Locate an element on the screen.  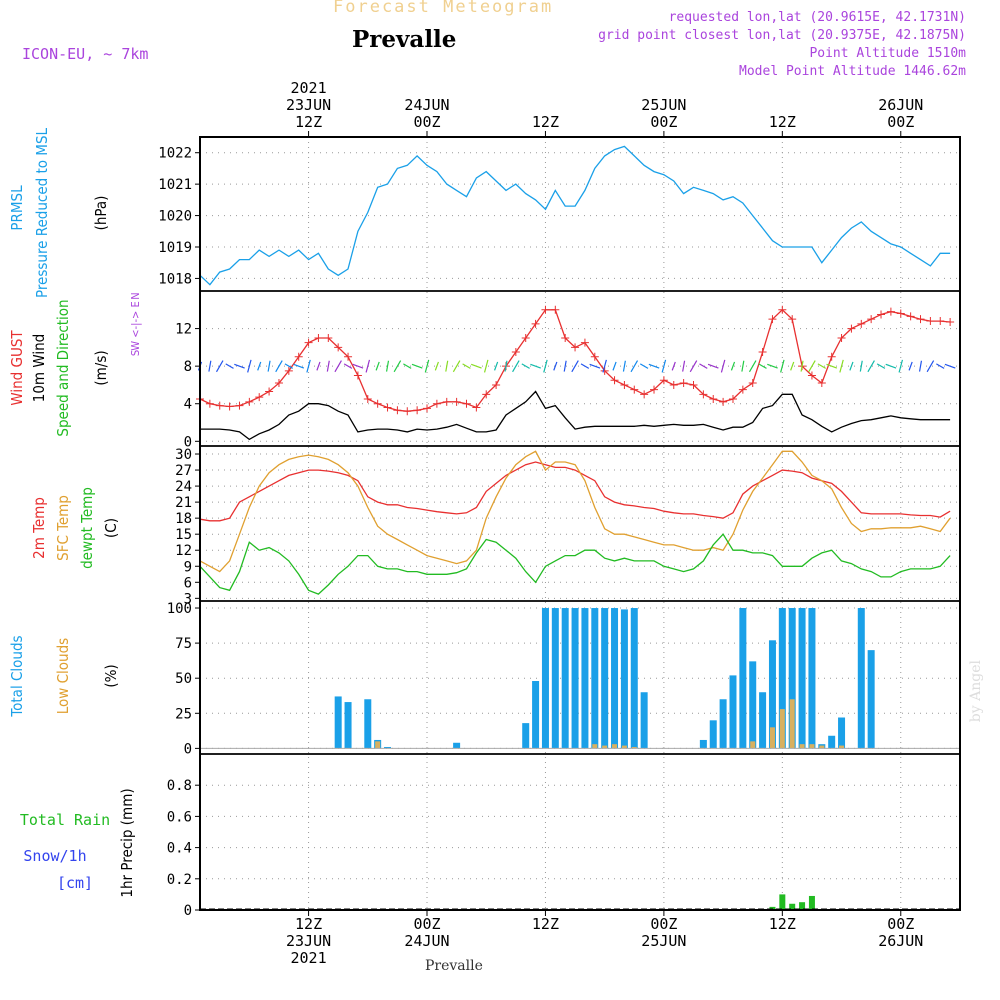
rain-bar is located at coordinates (782, 902).